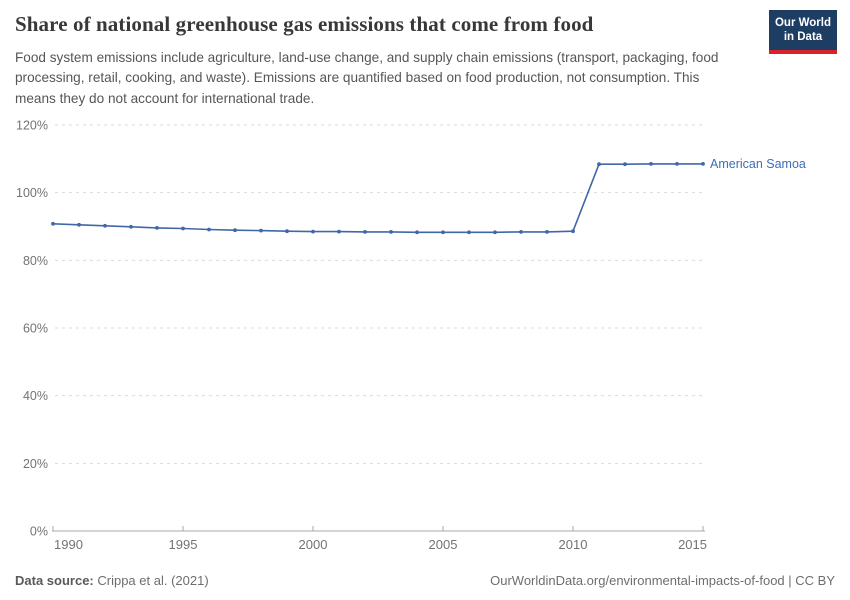 This screenshot has width=850, height=600. I want to click on y-tick-label: 0%, so click(39, 532).